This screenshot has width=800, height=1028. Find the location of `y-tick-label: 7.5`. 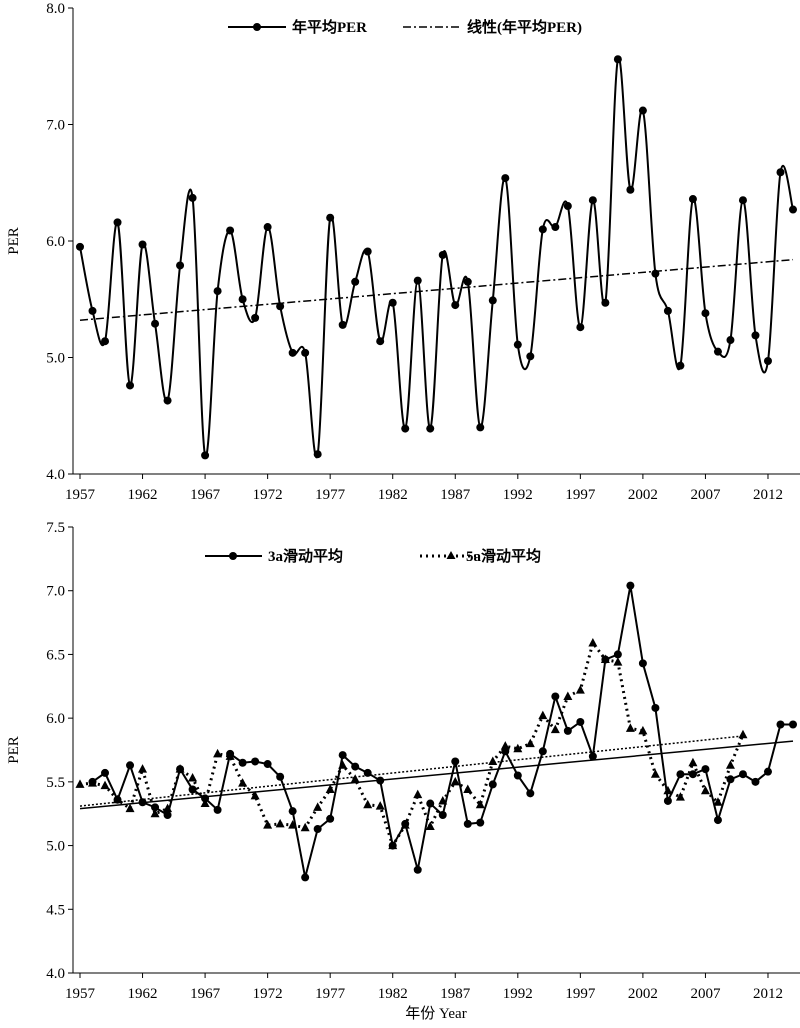

y-tick-label: 7.5 is located at coordinates (55, 528).